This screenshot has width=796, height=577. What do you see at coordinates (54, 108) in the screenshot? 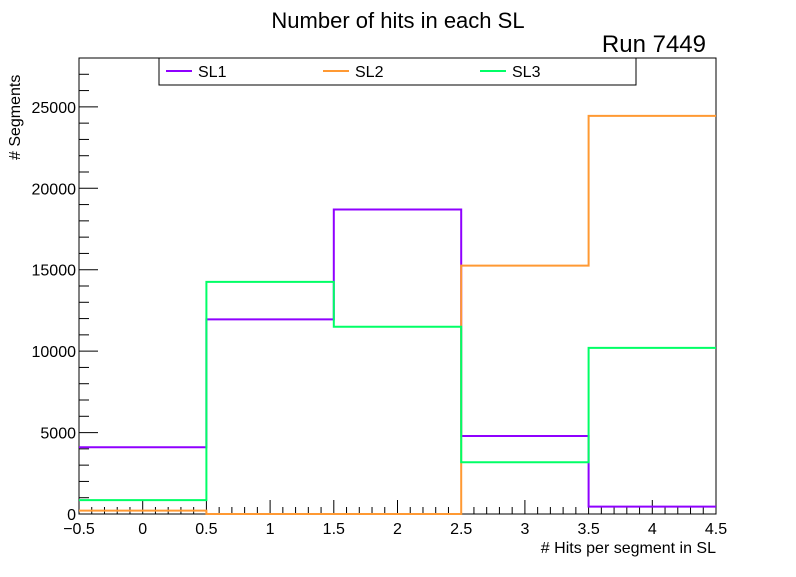
I see `y-tick-label: 25000` at bounding box center [54, 108].